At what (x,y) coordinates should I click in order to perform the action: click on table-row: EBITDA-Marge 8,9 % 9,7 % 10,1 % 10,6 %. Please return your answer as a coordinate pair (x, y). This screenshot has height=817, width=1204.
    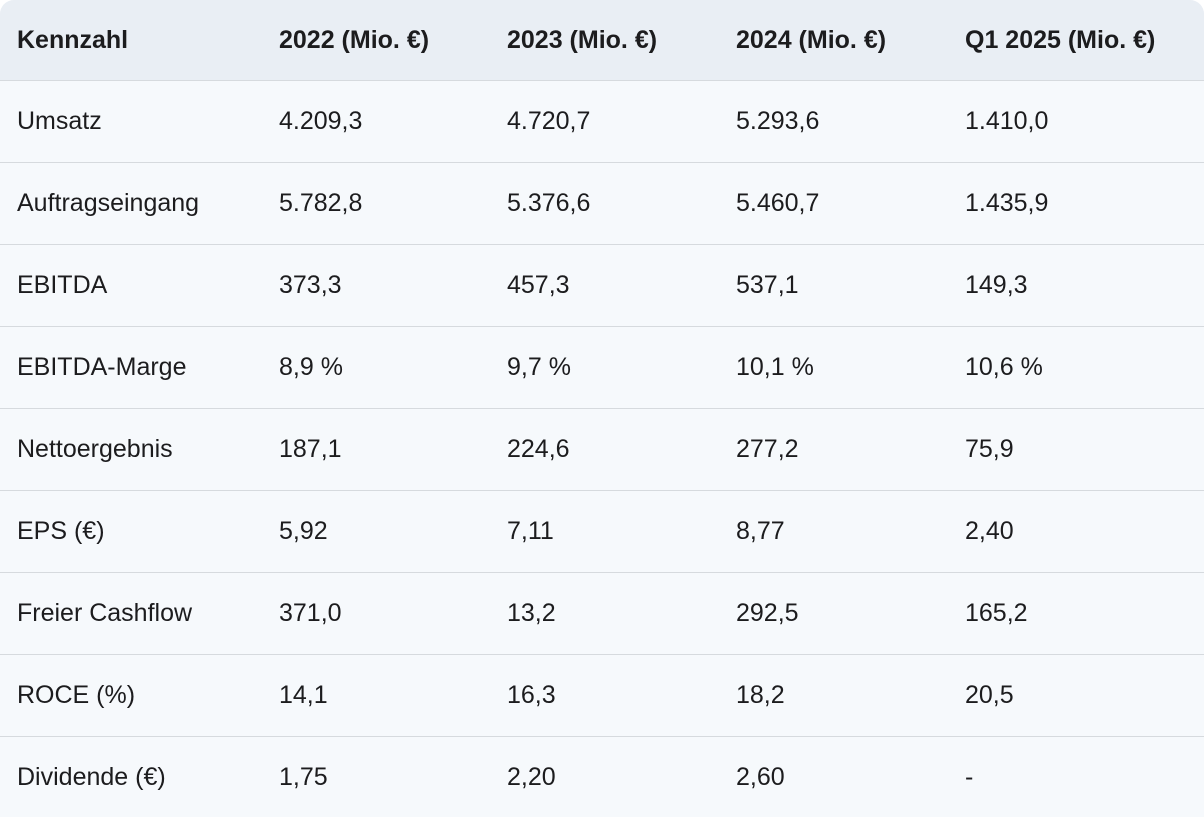
    Looking at the image, I should click on (602, 367).